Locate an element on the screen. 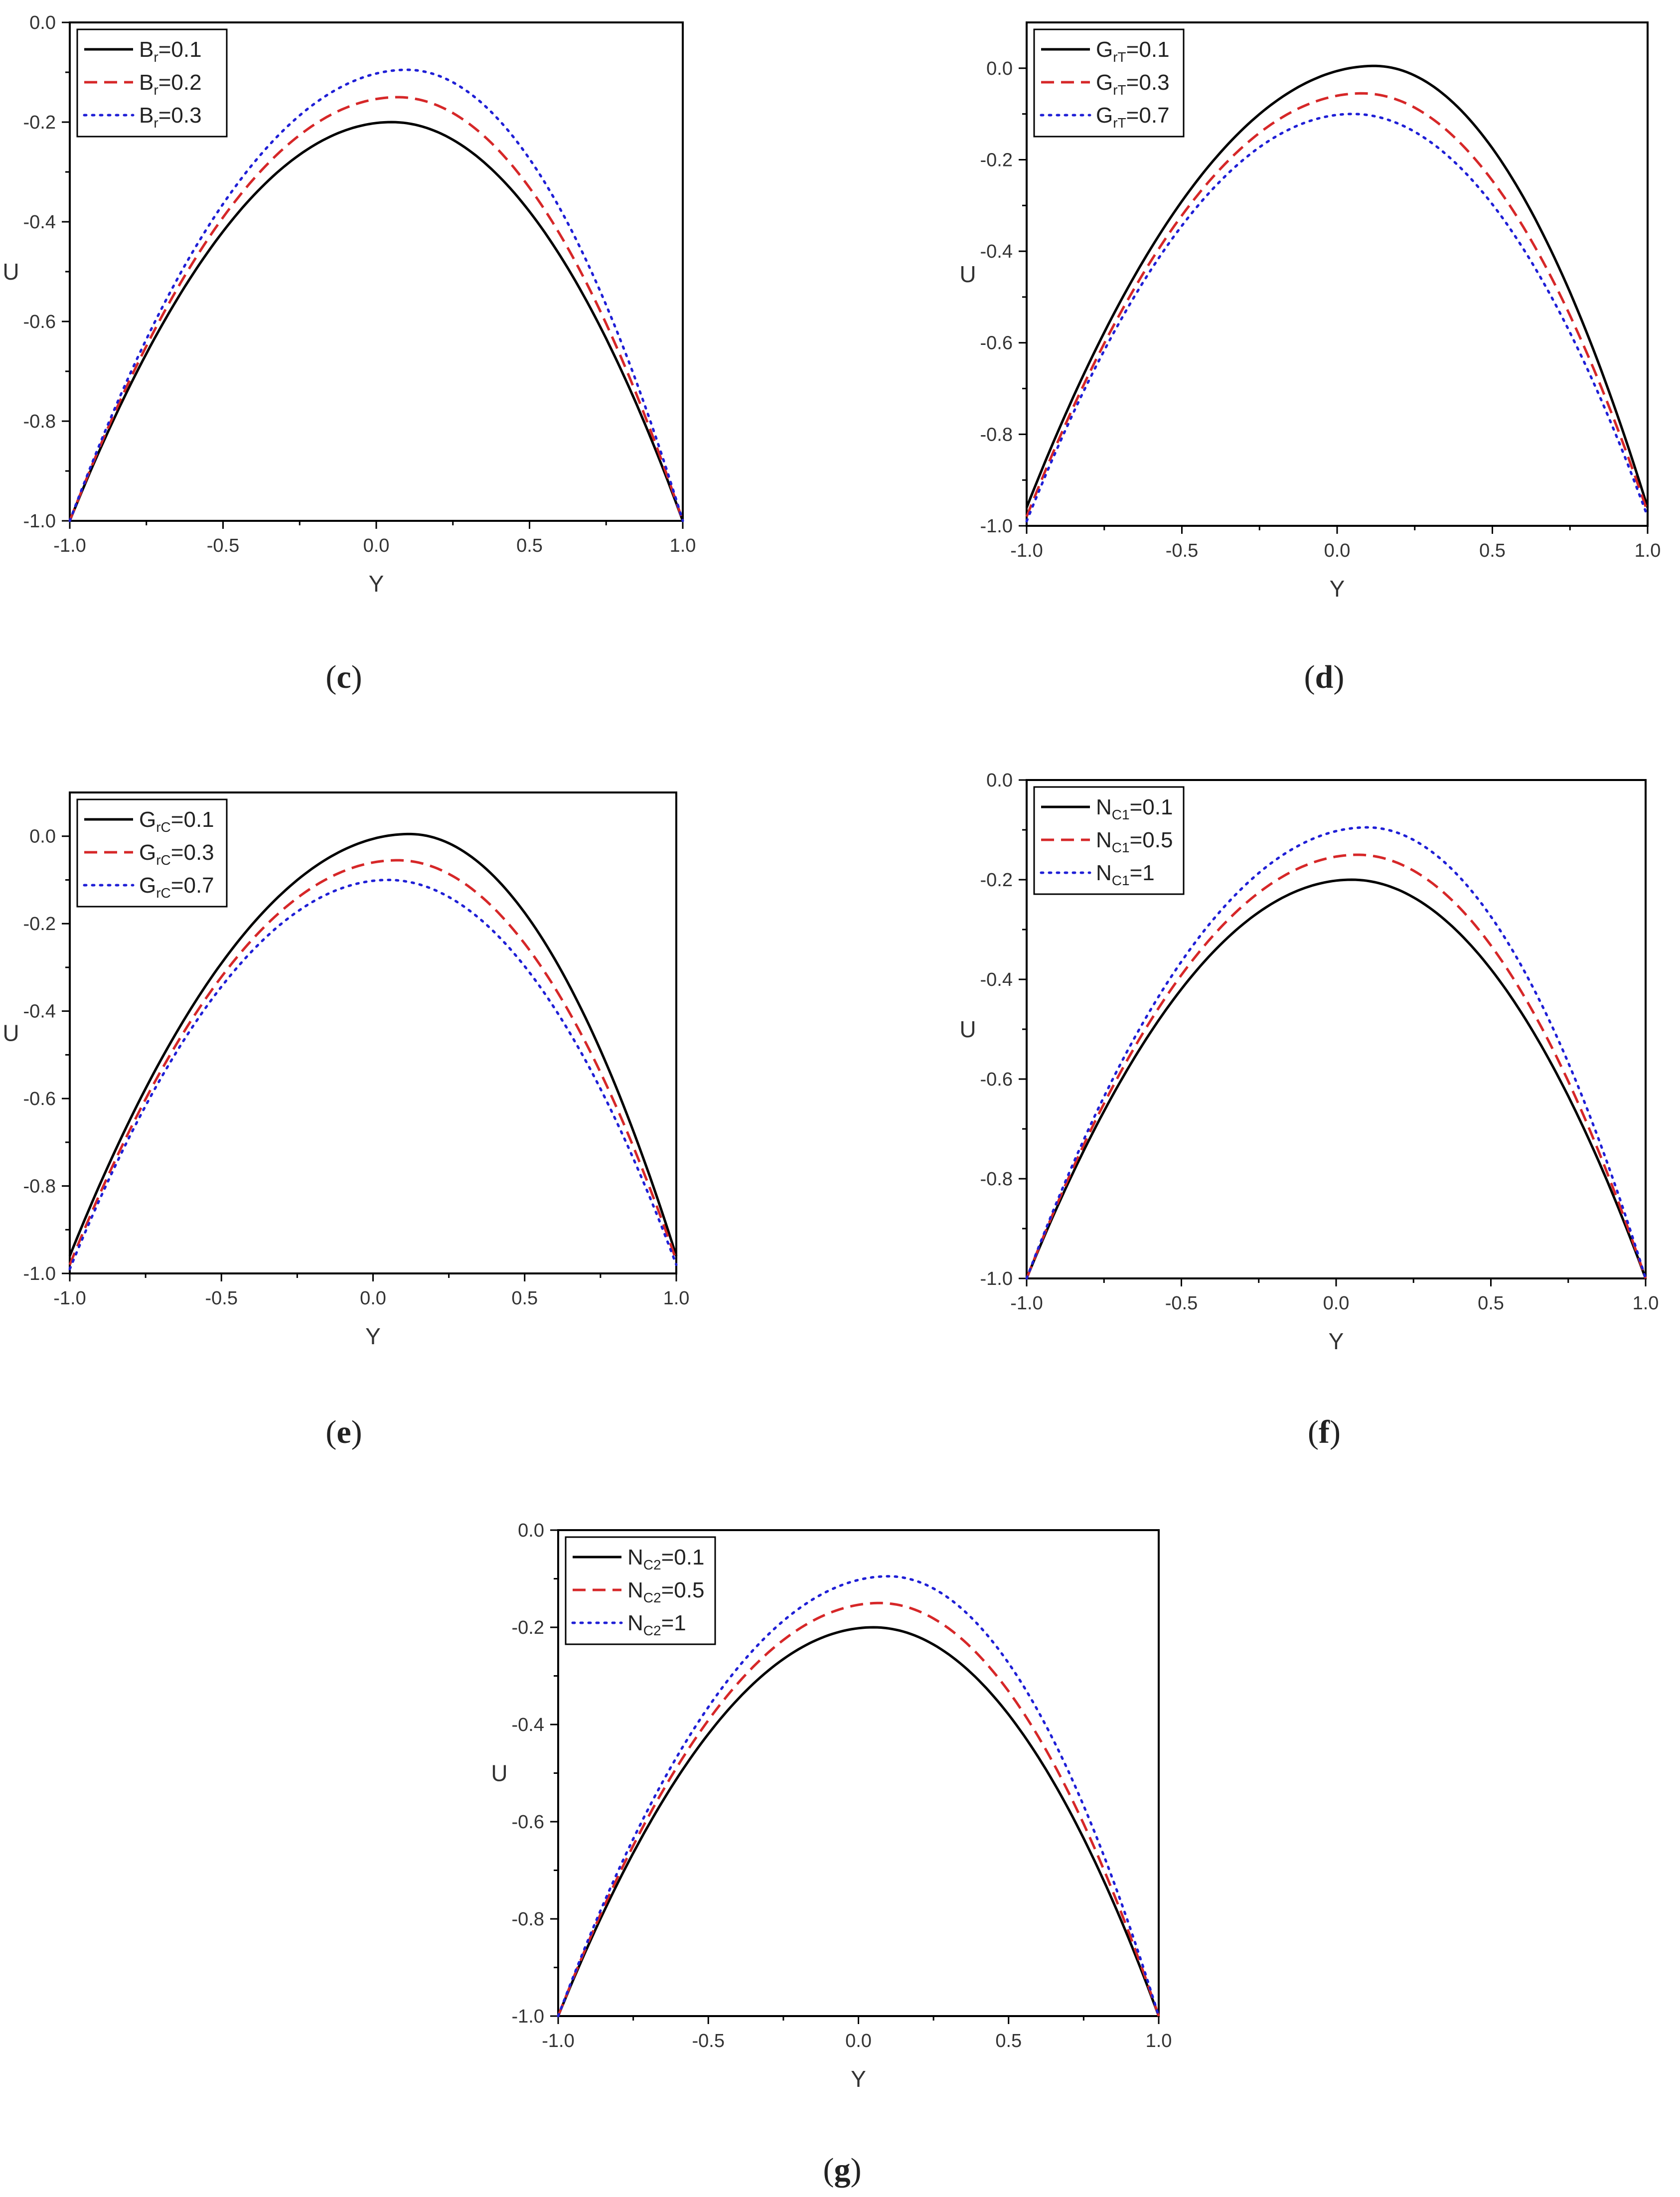  legend: GrT=0.1 GrT=0.3 GrT=0.7 is located at coordinates (1109, 83).